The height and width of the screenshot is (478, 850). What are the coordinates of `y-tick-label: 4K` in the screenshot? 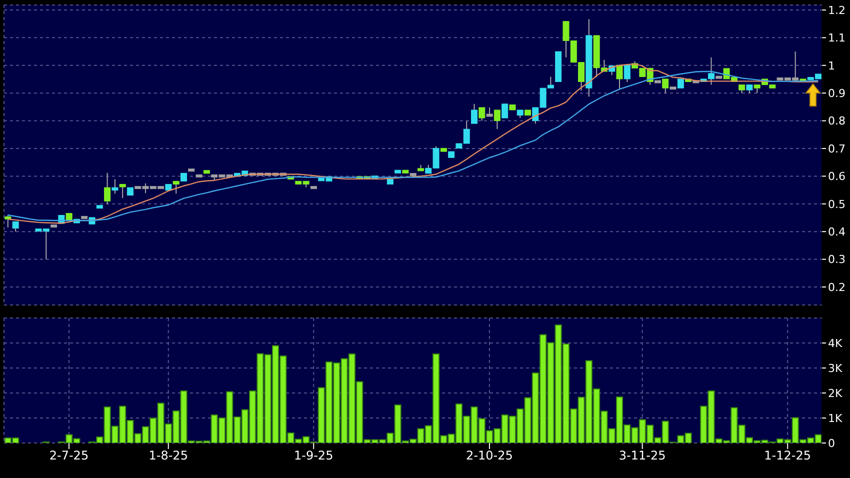 It's located at (835, 343).